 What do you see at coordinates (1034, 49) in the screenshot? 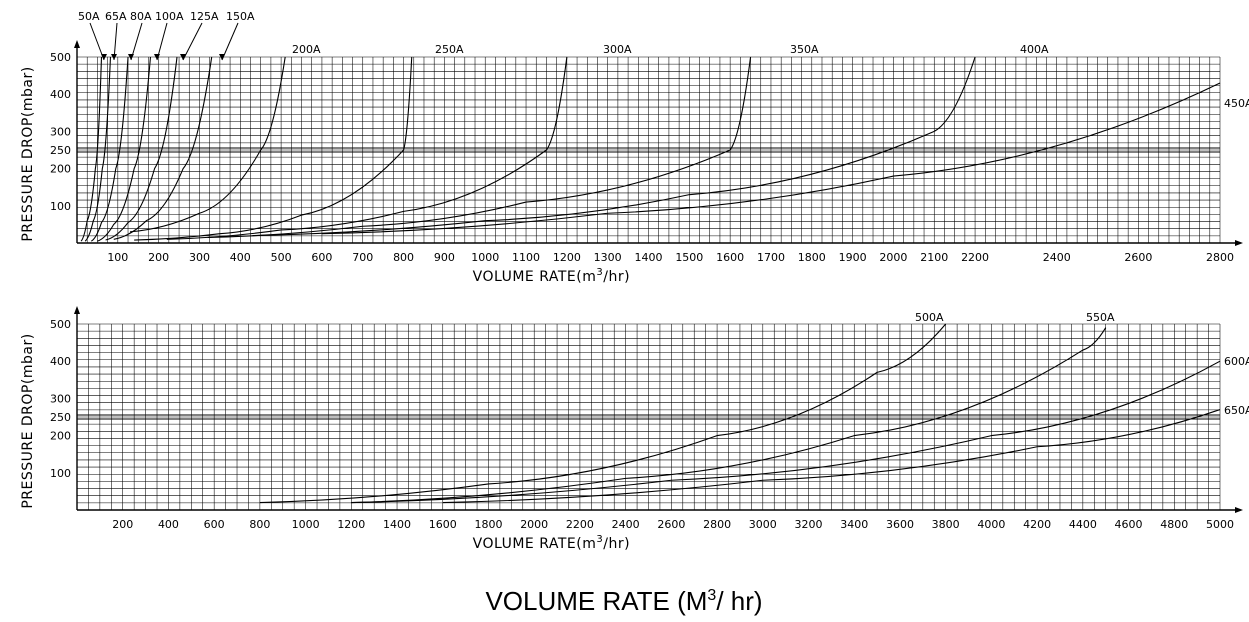
I see `curve-label-400a: 400A` at bounding box center [1034, 49].